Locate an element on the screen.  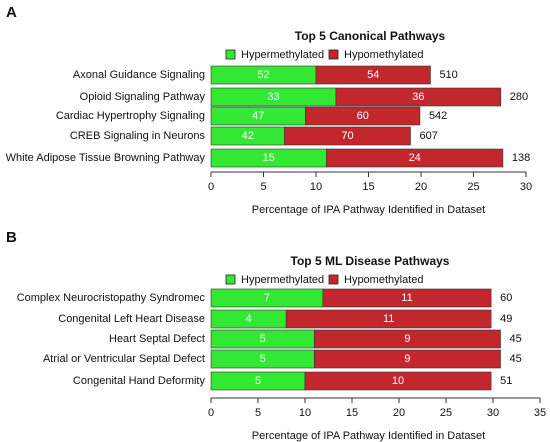
segment-count: 10 is located at coordinates (398, 381).